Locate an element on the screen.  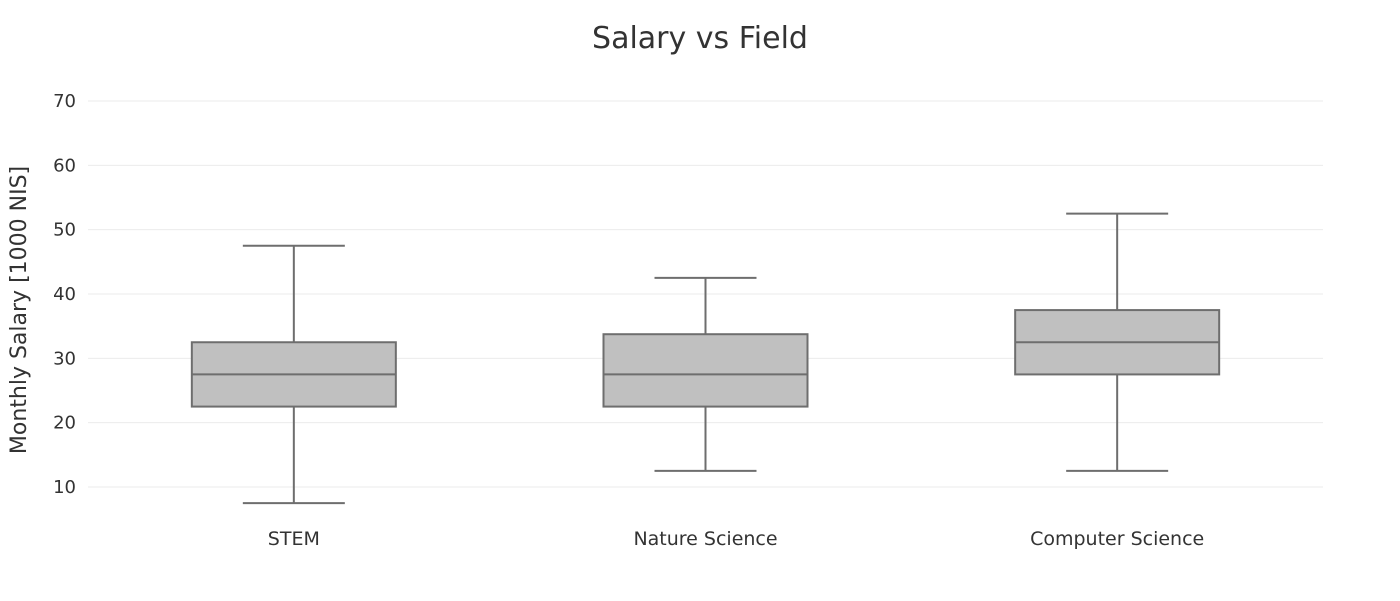
box-nature-science is located at coordinates (705, 374).